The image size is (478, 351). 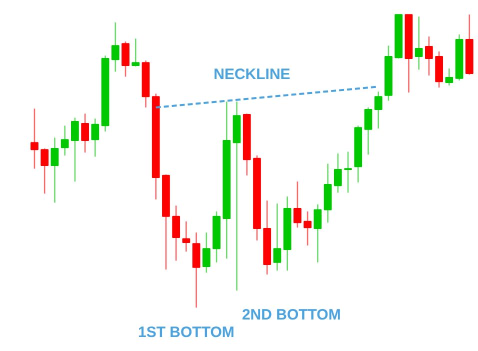 I want to click on annotation: NECKLINE, so click(x=252, y=75).